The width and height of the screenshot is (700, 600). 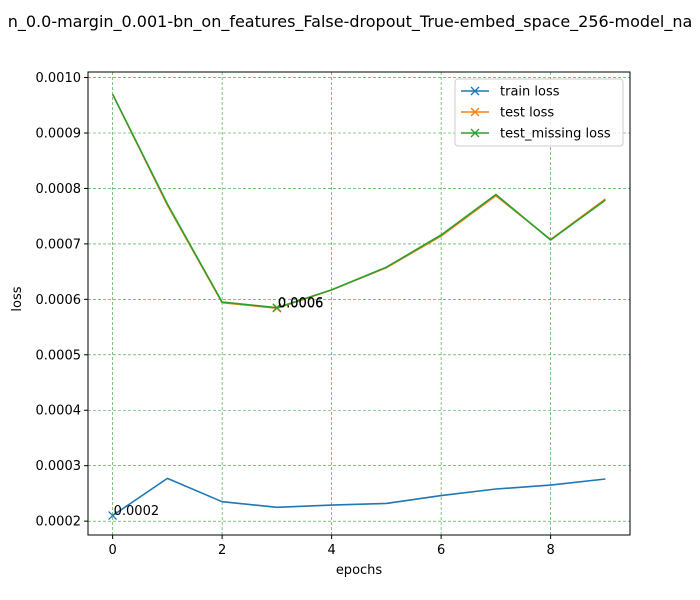 I want to click on legend-entry: test_missing loss, so click(x=536, y=134).